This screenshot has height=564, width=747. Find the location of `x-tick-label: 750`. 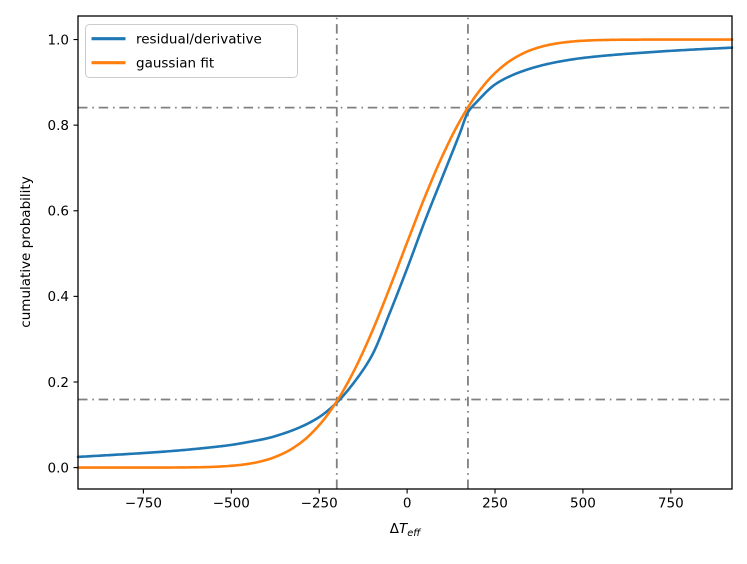

x-tick-label: 750 is located at coordinates (671, 504).